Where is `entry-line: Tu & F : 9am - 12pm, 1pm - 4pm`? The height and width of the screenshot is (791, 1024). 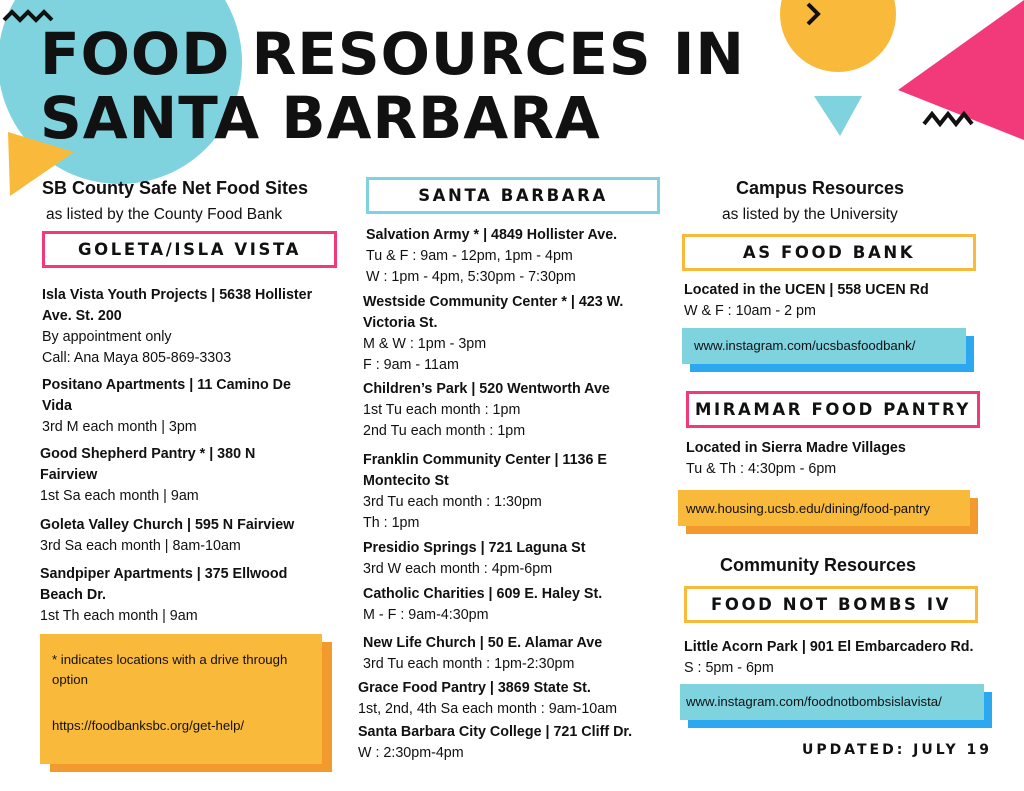
entry-line: Tu & F : 9am - 12pm, 1pm - 4pm is located at coordinates (469, 256).